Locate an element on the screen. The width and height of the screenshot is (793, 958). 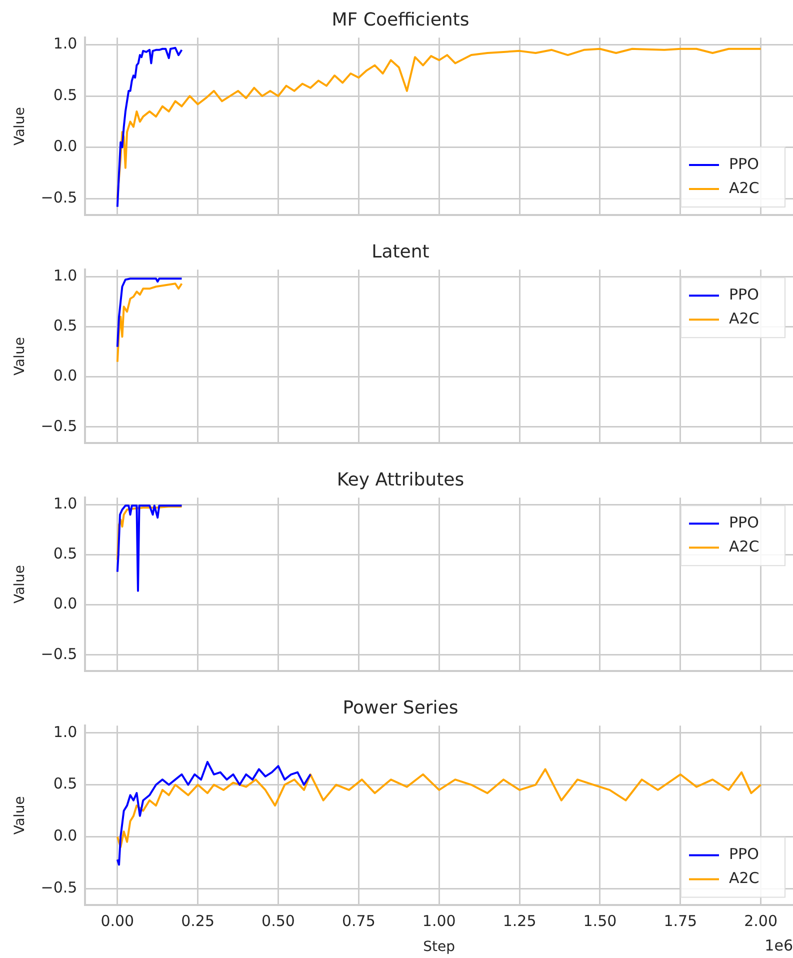
x-tick-label: 1.50 is located at coordinates (600, 921).